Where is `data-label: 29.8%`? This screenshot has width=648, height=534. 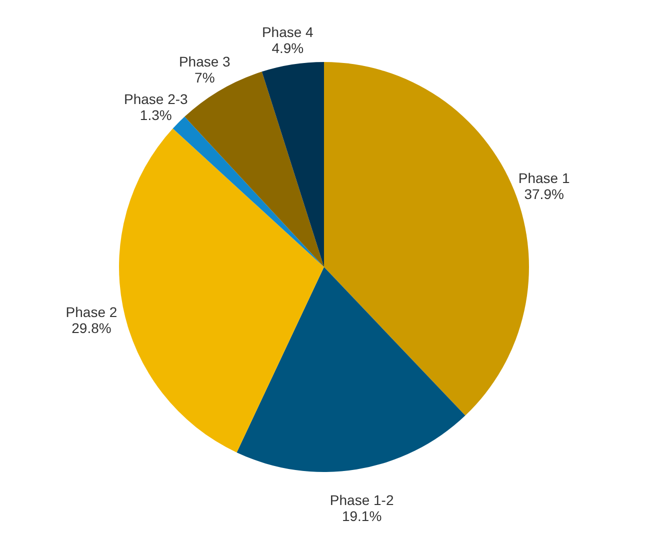
data-label: 29.8% is located at coordinates (92, 328).